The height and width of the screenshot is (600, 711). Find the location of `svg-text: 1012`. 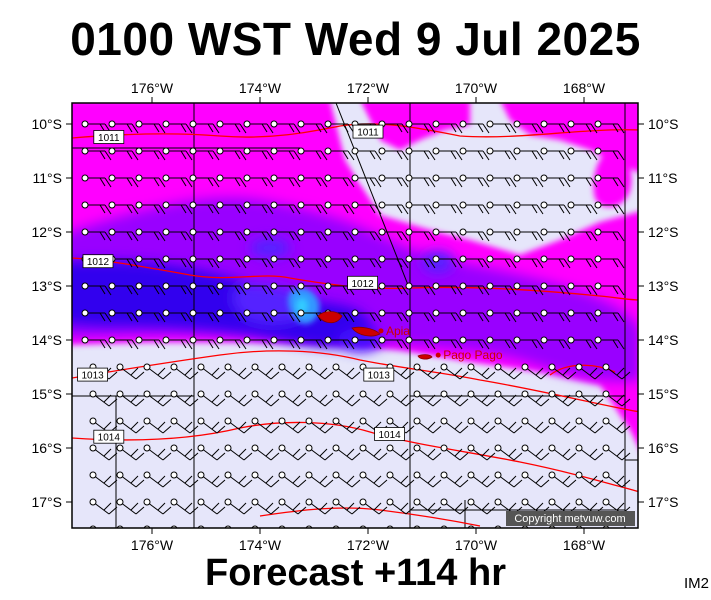

svg-text: 1012 is located at coordinates (98, 262).